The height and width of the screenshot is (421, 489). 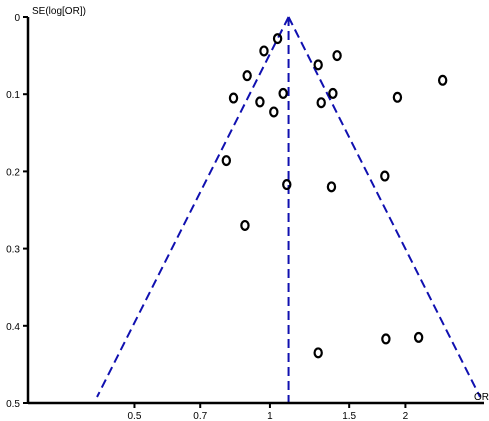 I want to click on y-tick-label-5: 0.5, so click(x=13, y=404).